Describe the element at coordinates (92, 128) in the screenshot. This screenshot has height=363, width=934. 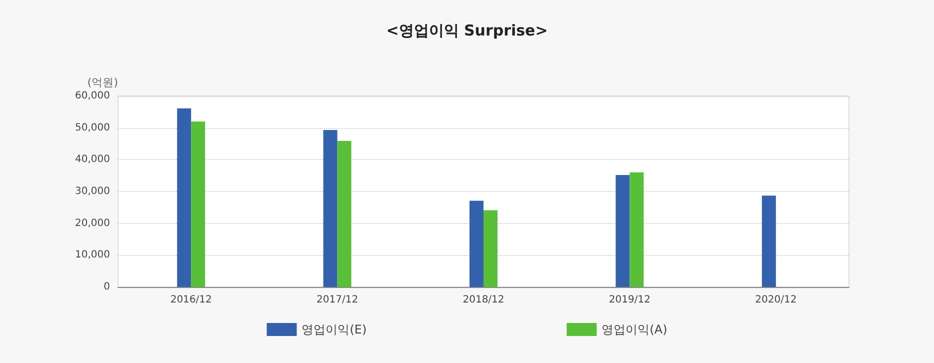
I see `y-tick-label: 50,000` at that location.